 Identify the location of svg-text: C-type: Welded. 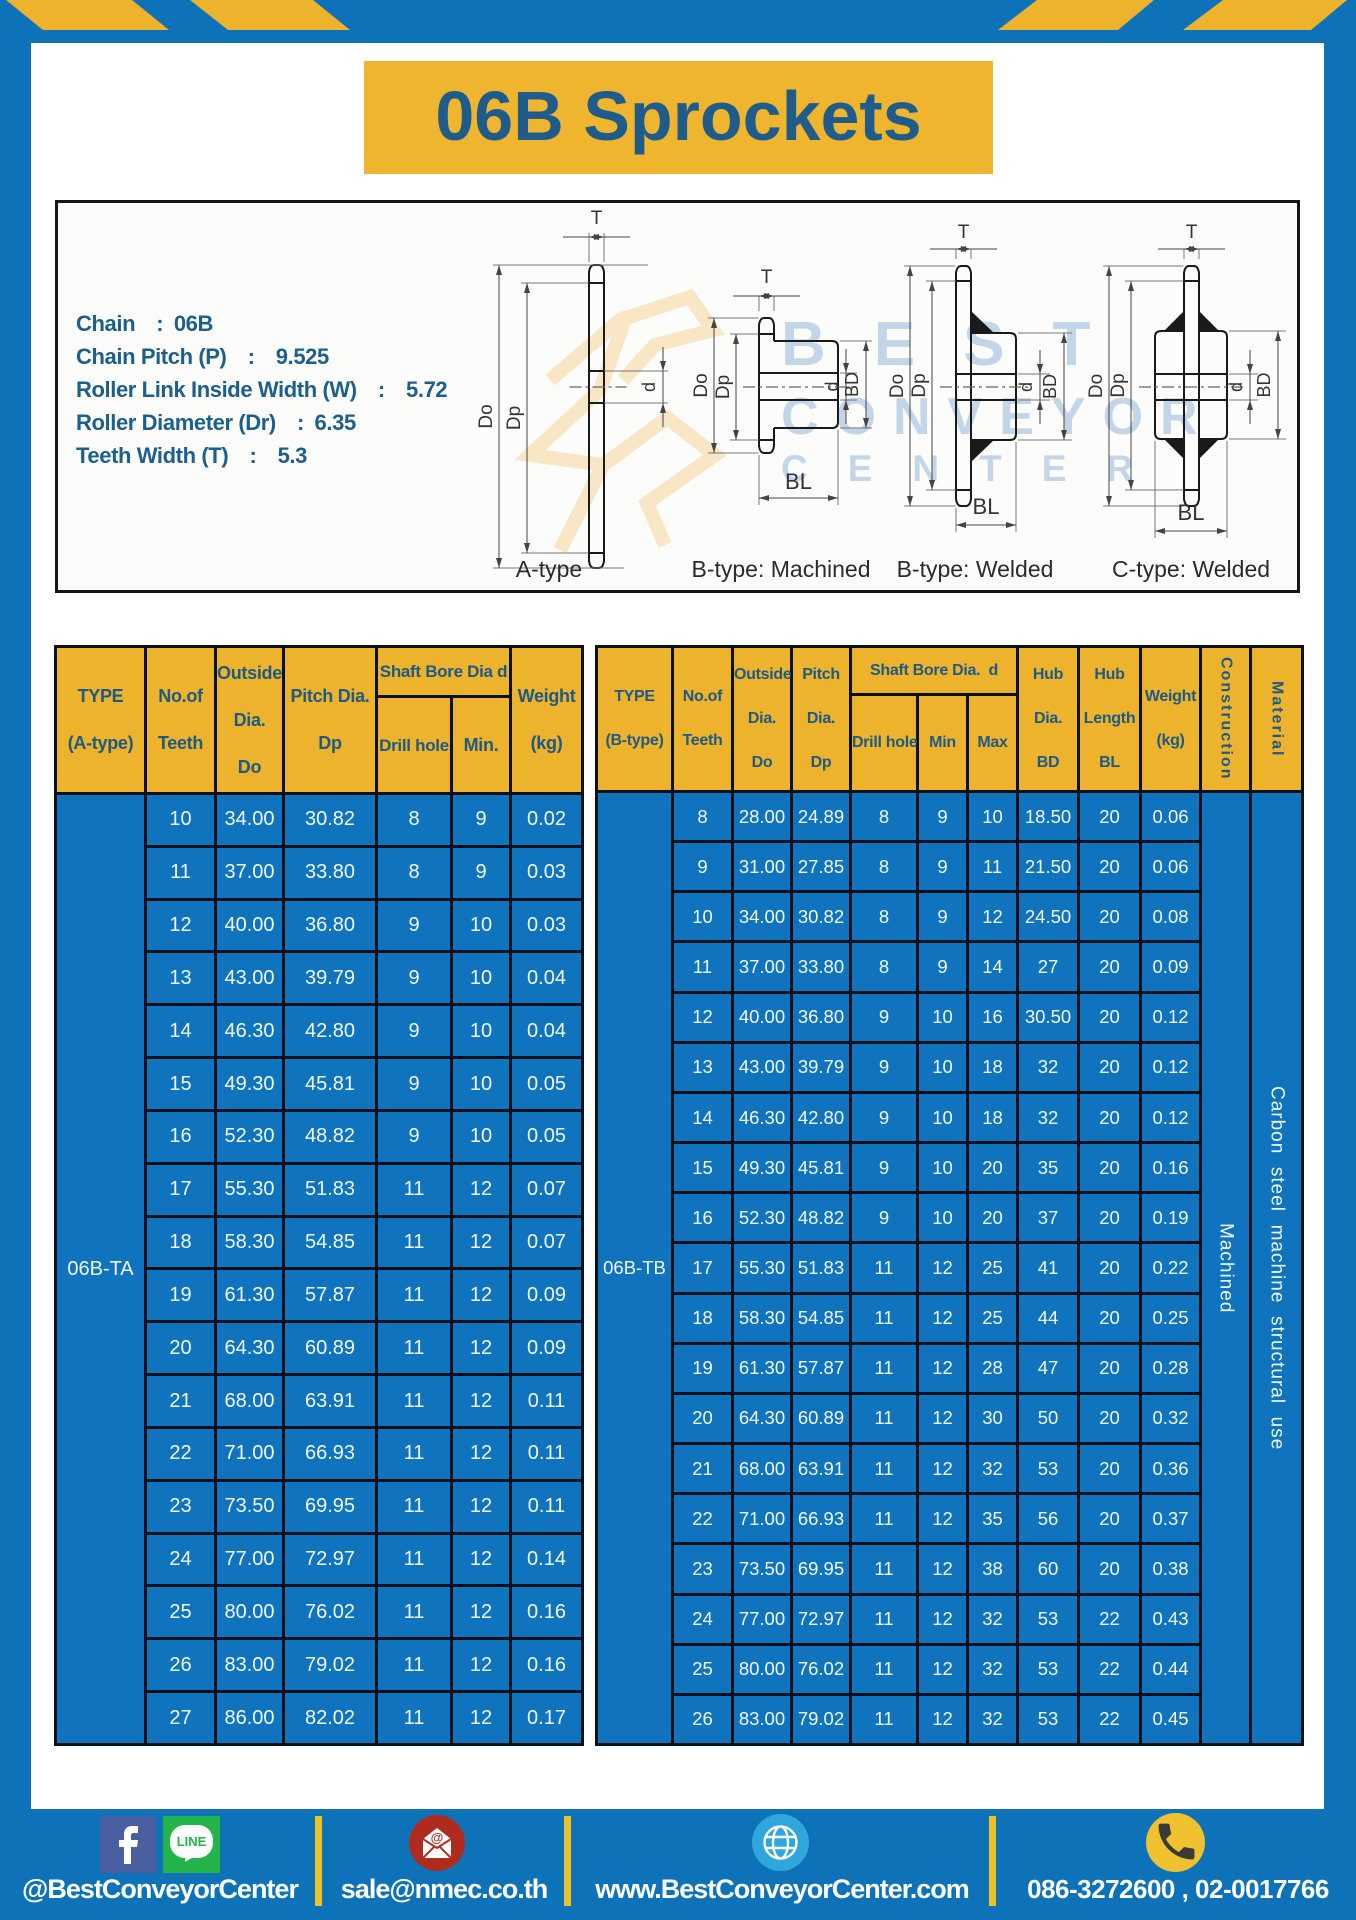
(1191, 569).